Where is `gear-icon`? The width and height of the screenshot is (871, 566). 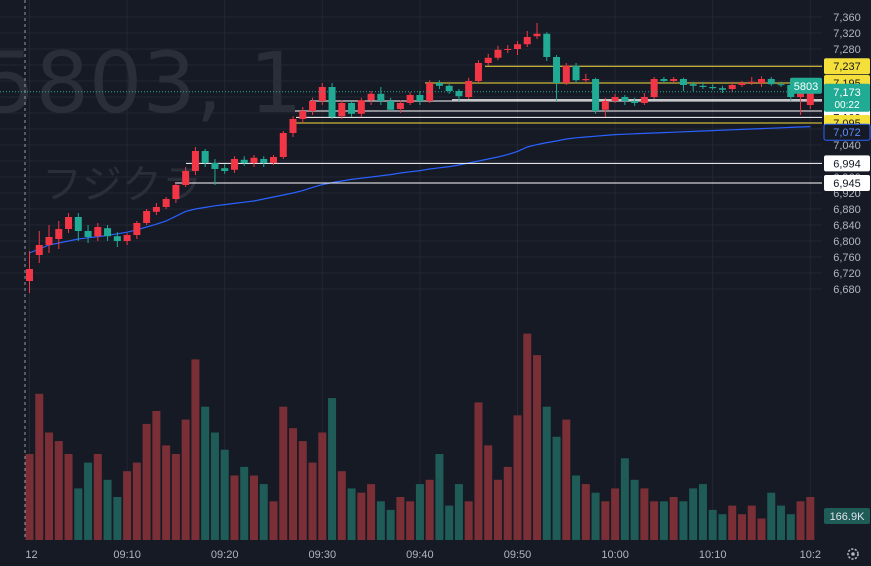
gear-icon is located at coordinates (853, 554).